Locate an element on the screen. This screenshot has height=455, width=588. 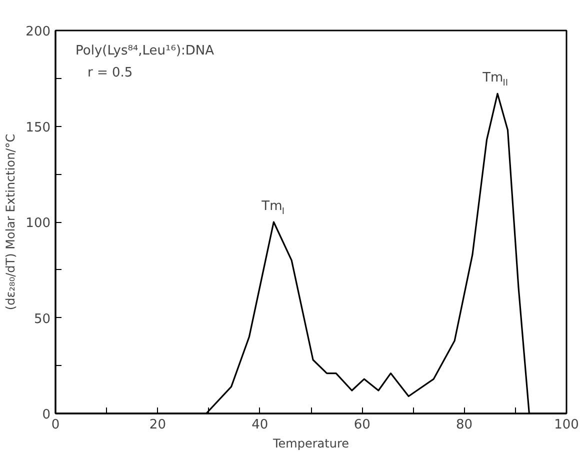
annotation: Poly(Lys⁸⁴,Leu¹⁶):DNA is located at coordinates (145, 51).